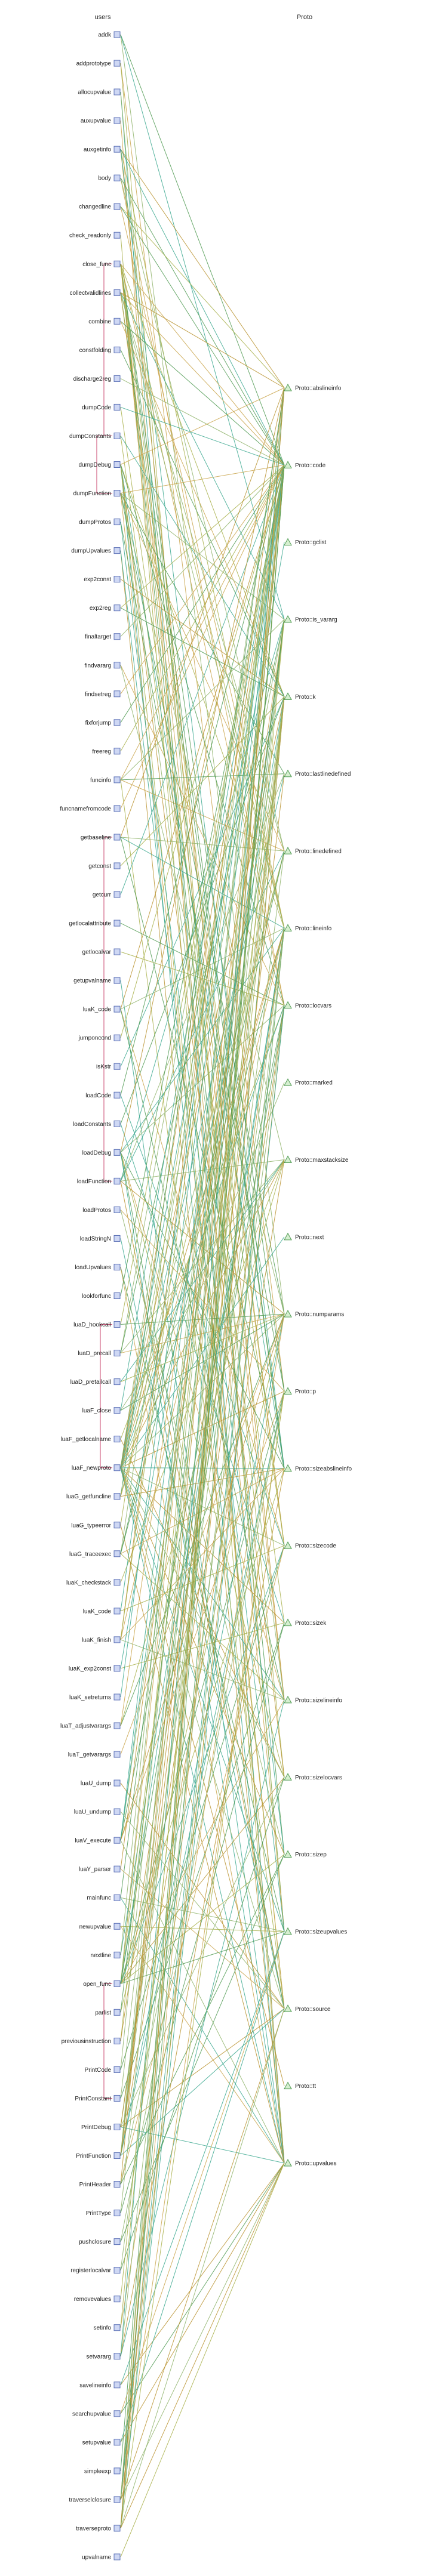 This screenshot has height=2576, width=430. I want to click on user-node-loadFunction, so click(117, 1180).